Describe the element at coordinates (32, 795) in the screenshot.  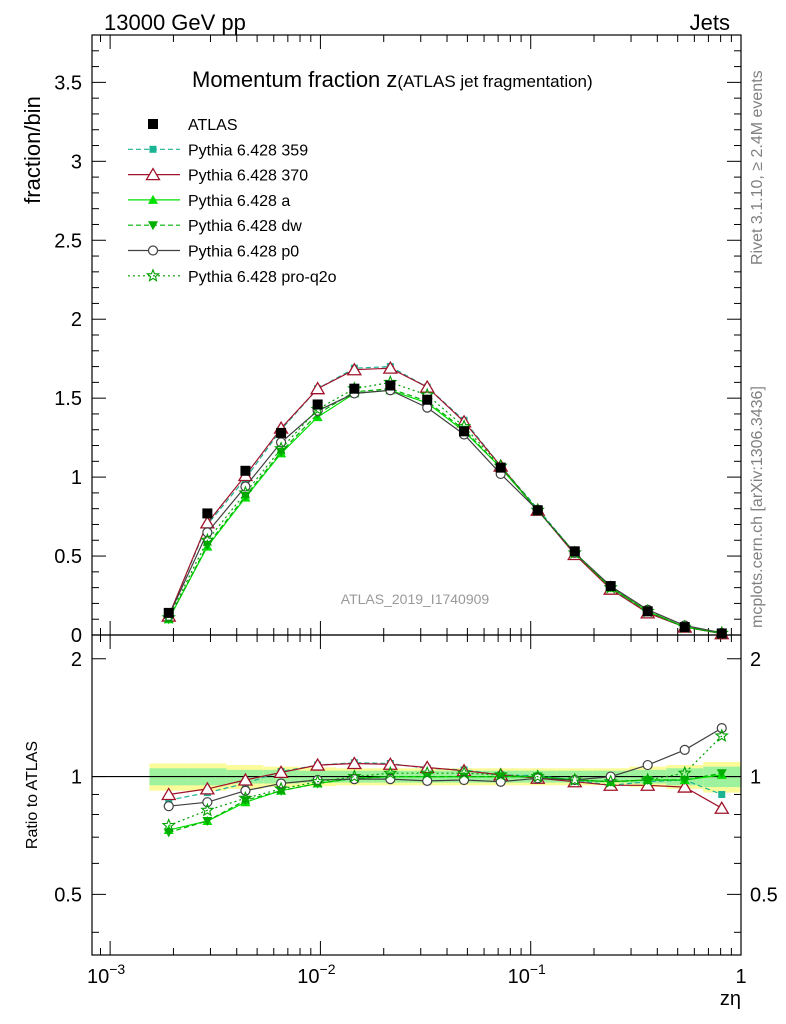
I see `ratio-y-axis-label: Ratio to ATLAS` at that location.